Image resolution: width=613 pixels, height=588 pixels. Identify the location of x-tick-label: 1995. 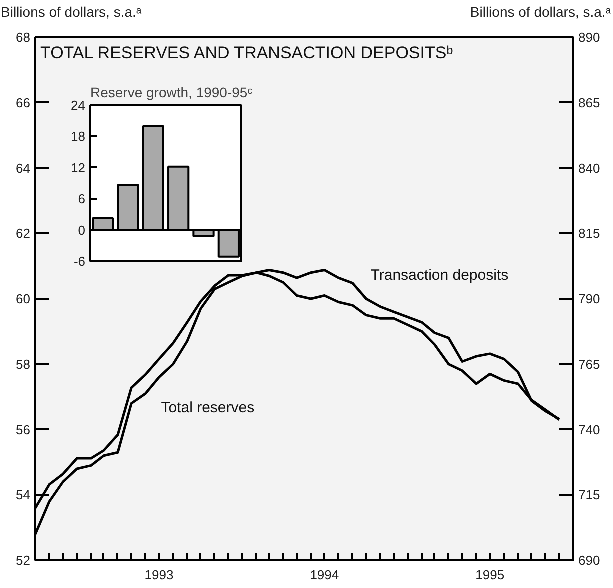
(490, 575).